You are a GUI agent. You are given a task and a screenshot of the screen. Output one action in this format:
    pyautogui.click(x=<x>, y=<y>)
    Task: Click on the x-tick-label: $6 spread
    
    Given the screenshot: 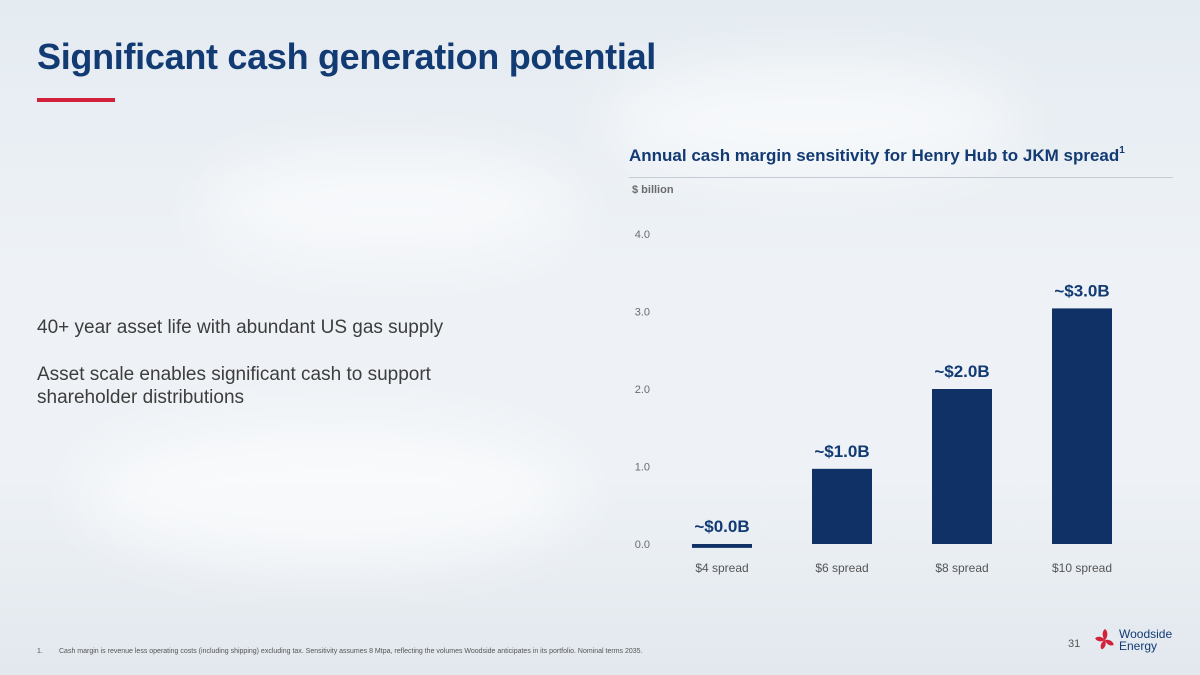 What is the action you would take?
    pyautogui.click(x=841, y=568)
    